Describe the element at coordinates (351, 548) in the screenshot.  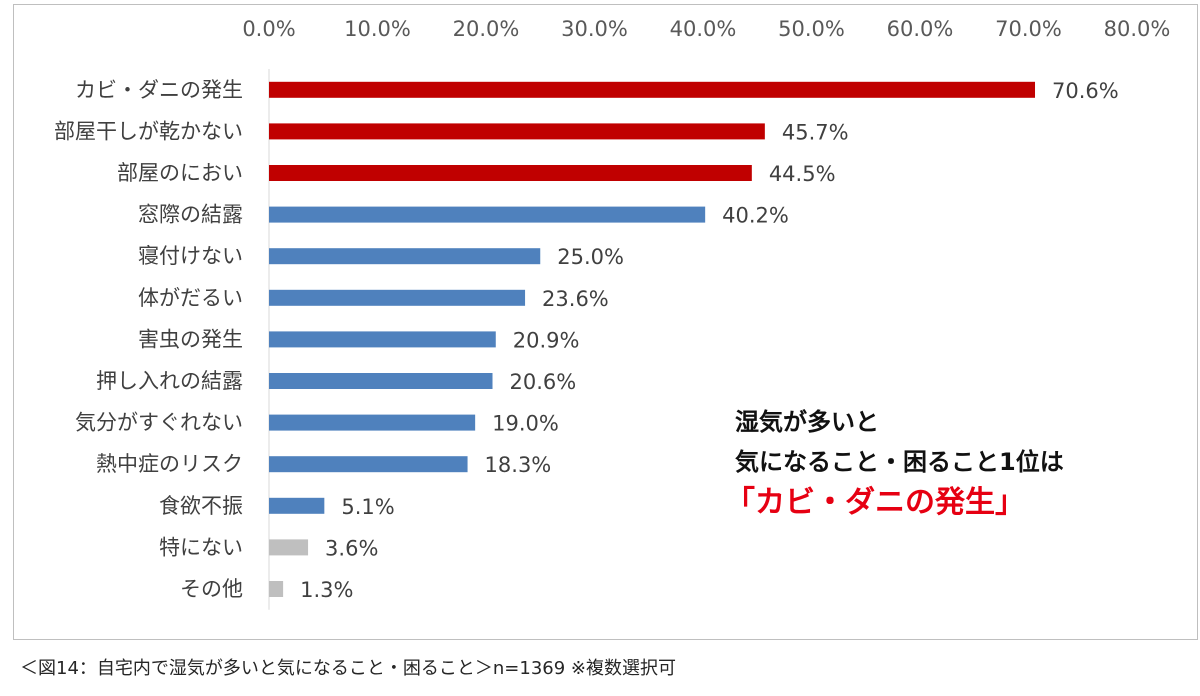
I see `value-label: 3.6%` at that location.